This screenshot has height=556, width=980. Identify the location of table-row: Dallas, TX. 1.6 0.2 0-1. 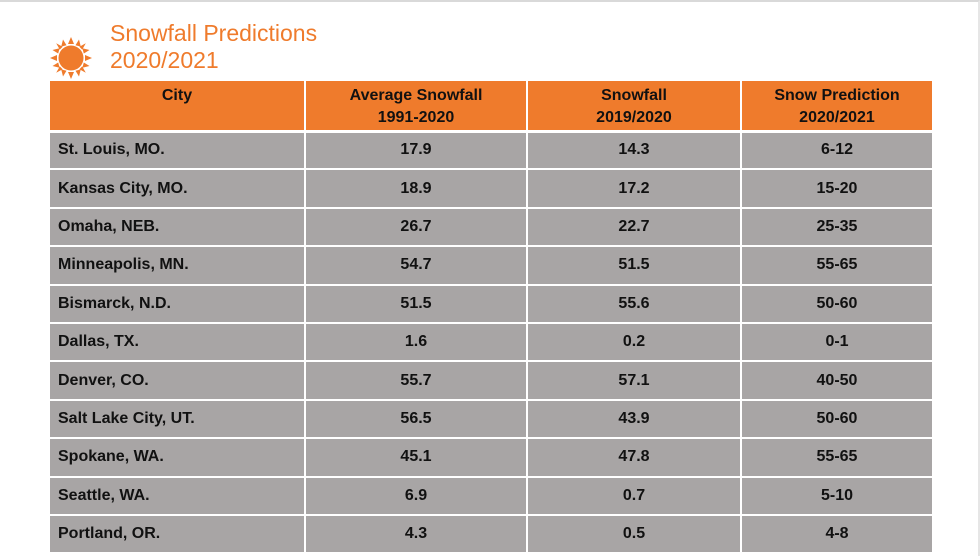
(491, 342).